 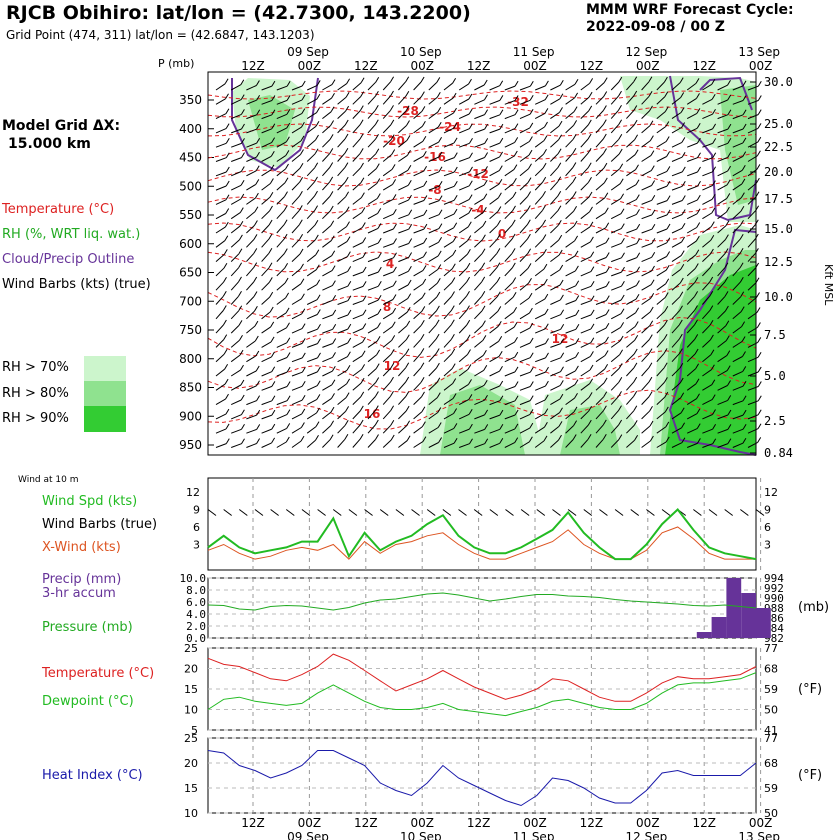 What do you see at coordinates (482, 232) in the screenshot?
I see `isotherm-line` at bounding box center [482, 232].